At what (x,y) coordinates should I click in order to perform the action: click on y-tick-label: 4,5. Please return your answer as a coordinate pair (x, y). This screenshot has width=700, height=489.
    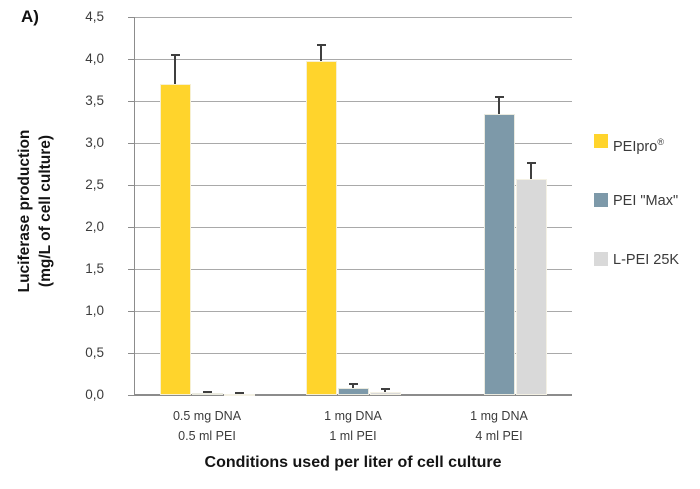
    Looking at the image, I should click on (94, 16).